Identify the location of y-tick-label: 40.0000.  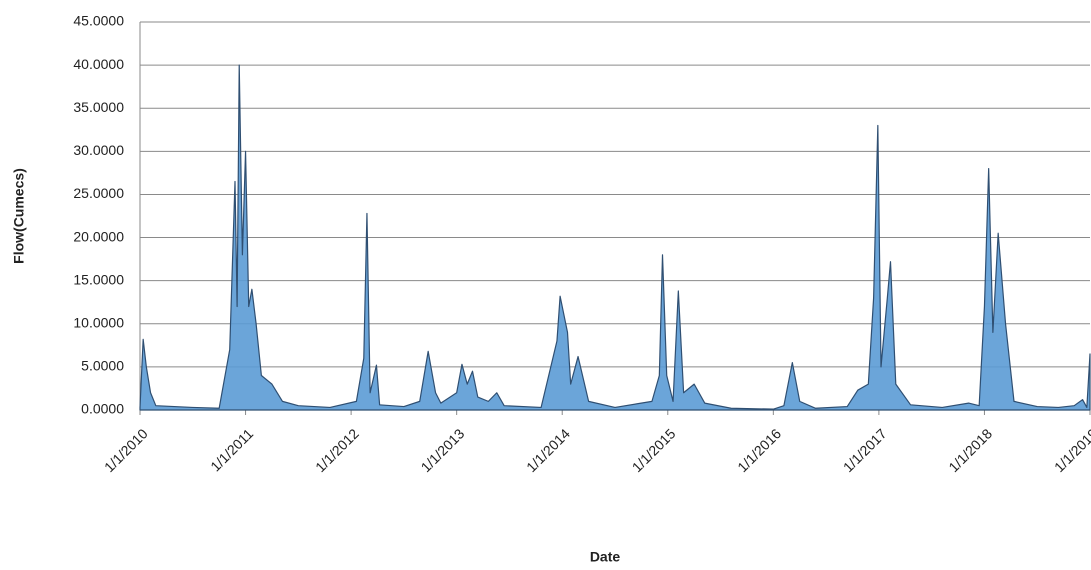
(98, 64).